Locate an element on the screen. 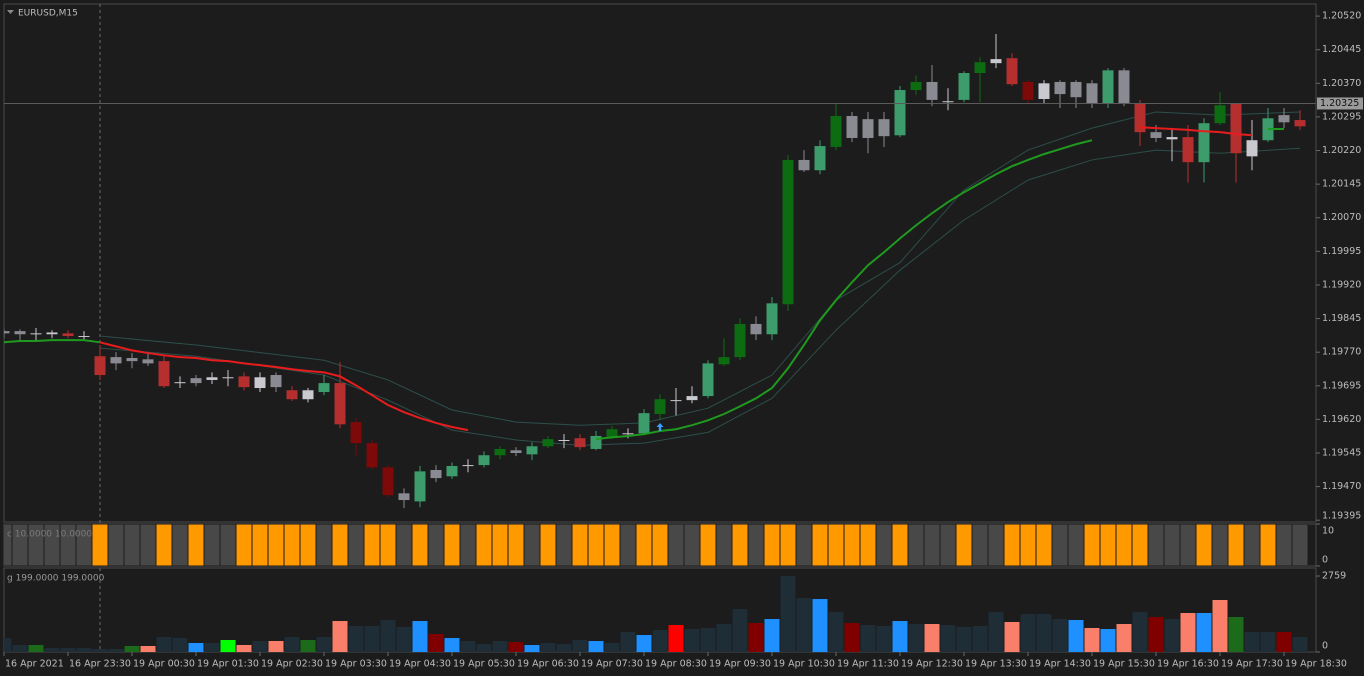  x-tick-label: 19 Apr 16:30 is located at coordinates (1188, 664).